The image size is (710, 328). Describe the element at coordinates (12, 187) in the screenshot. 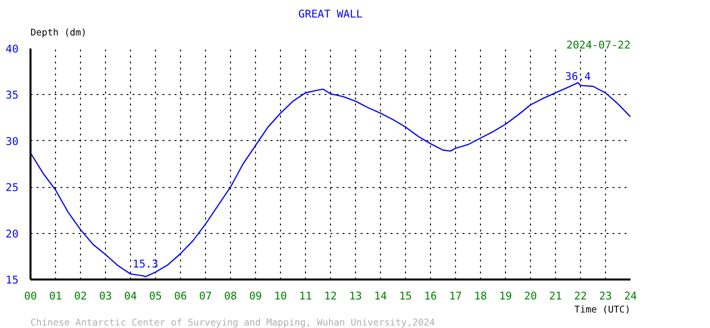

I see `y-tick-label: 25` at that location.